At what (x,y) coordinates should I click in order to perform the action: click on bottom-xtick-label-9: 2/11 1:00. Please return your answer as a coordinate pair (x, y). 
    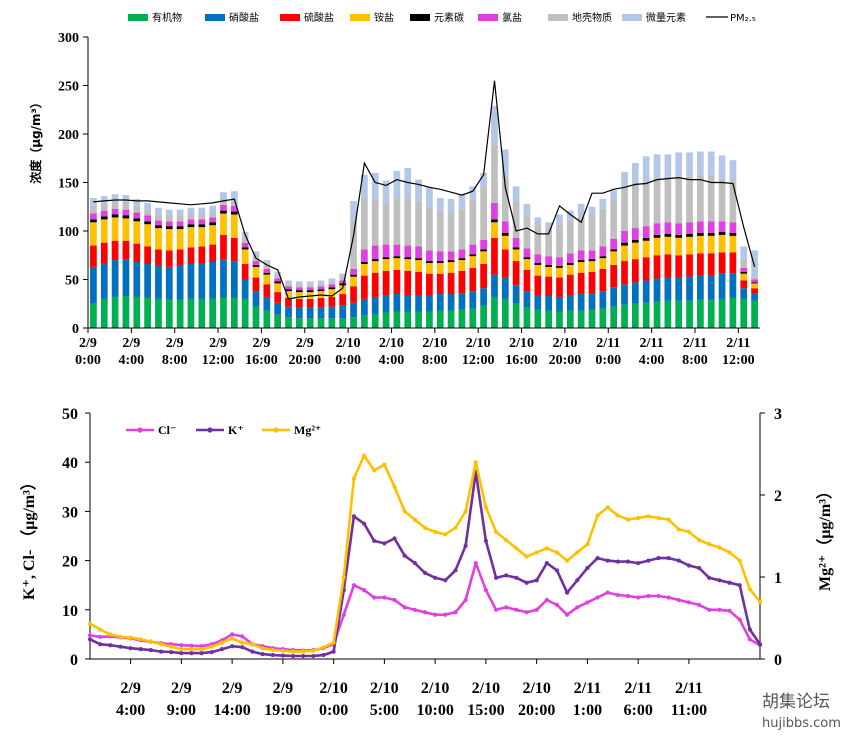
    Looking at the image, I should click on (587, 699).